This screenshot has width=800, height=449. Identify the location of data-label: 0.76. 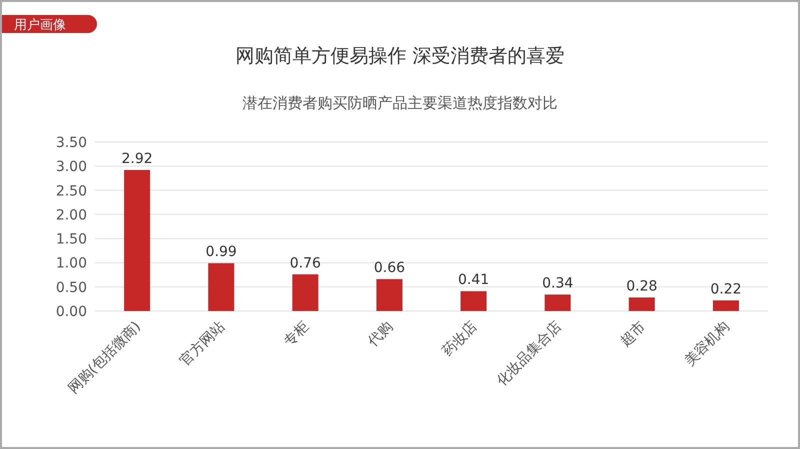
(305, 263).